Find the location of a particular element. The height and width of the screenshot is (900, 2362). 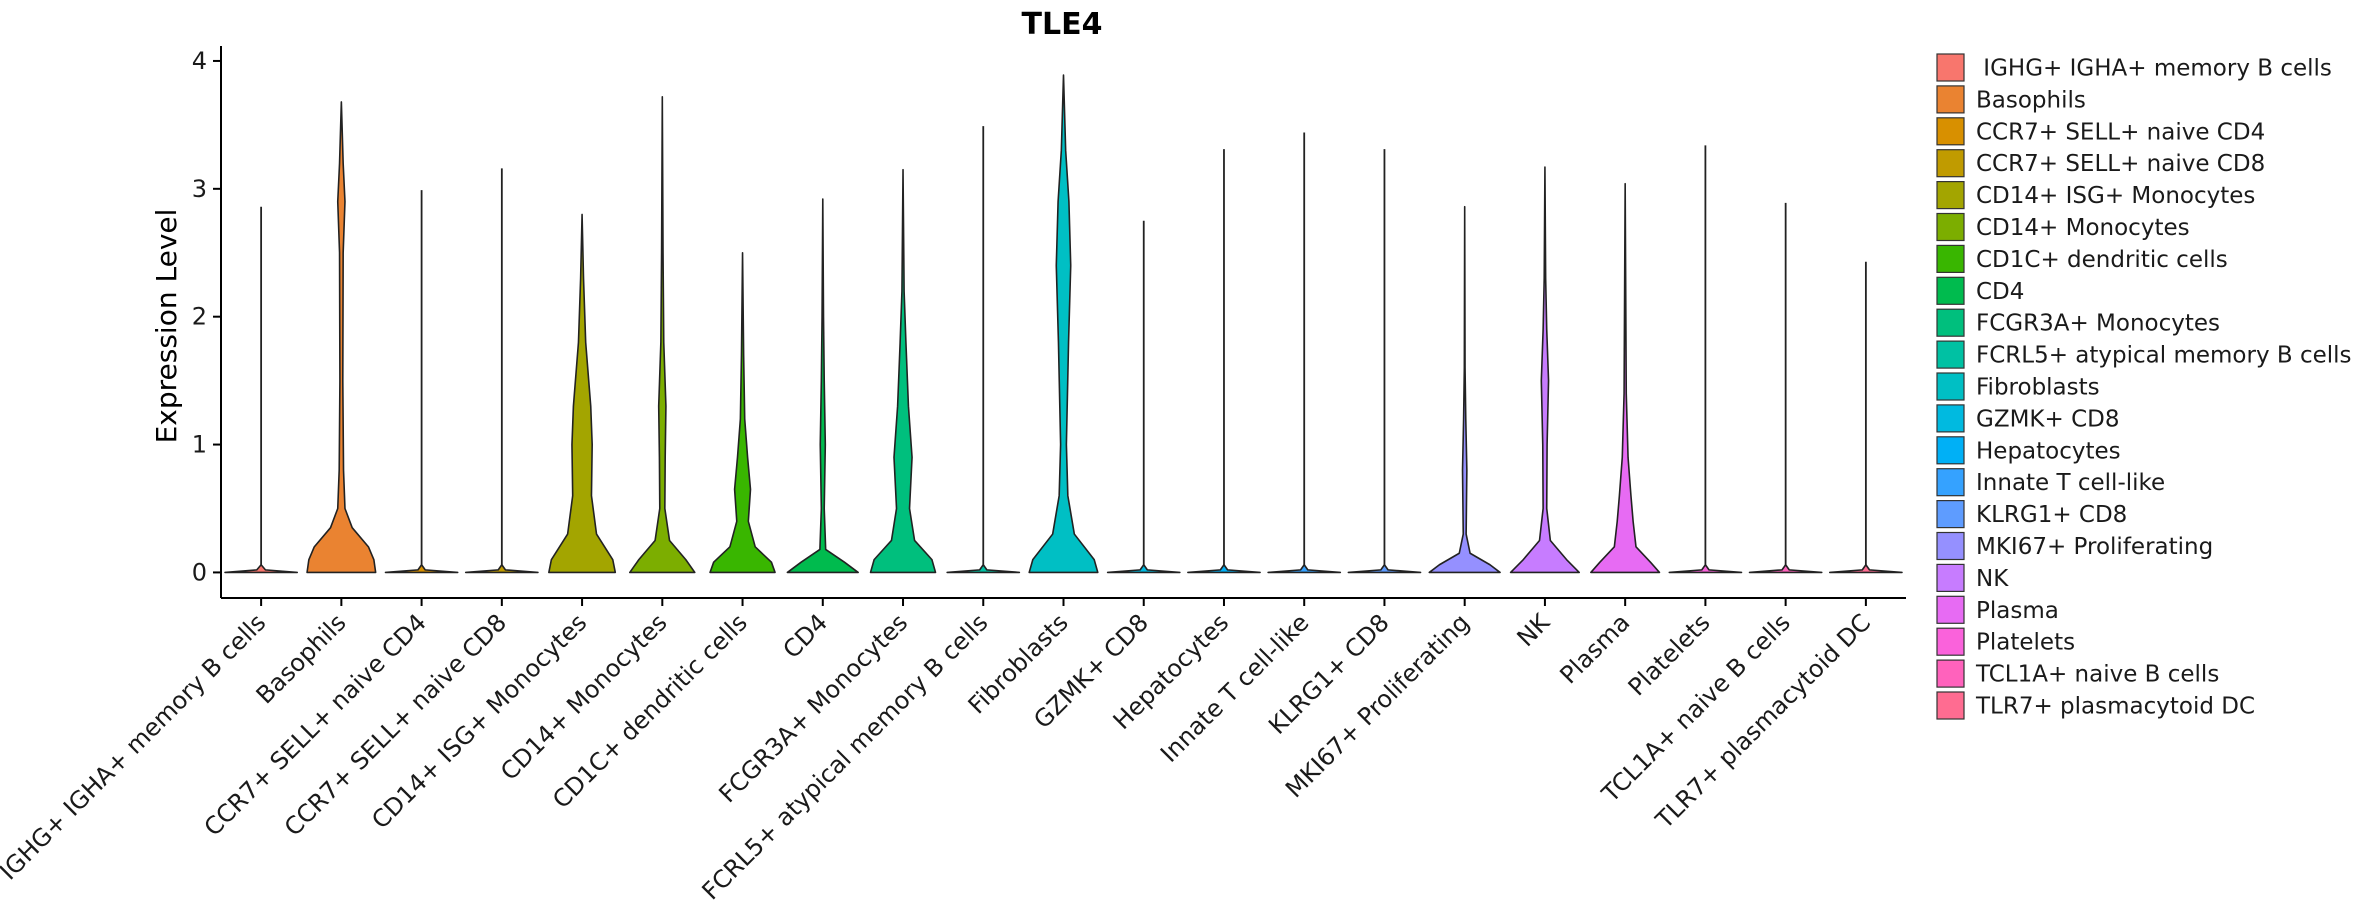

y-tick-label: 0 is located at coordinates (199, 572).